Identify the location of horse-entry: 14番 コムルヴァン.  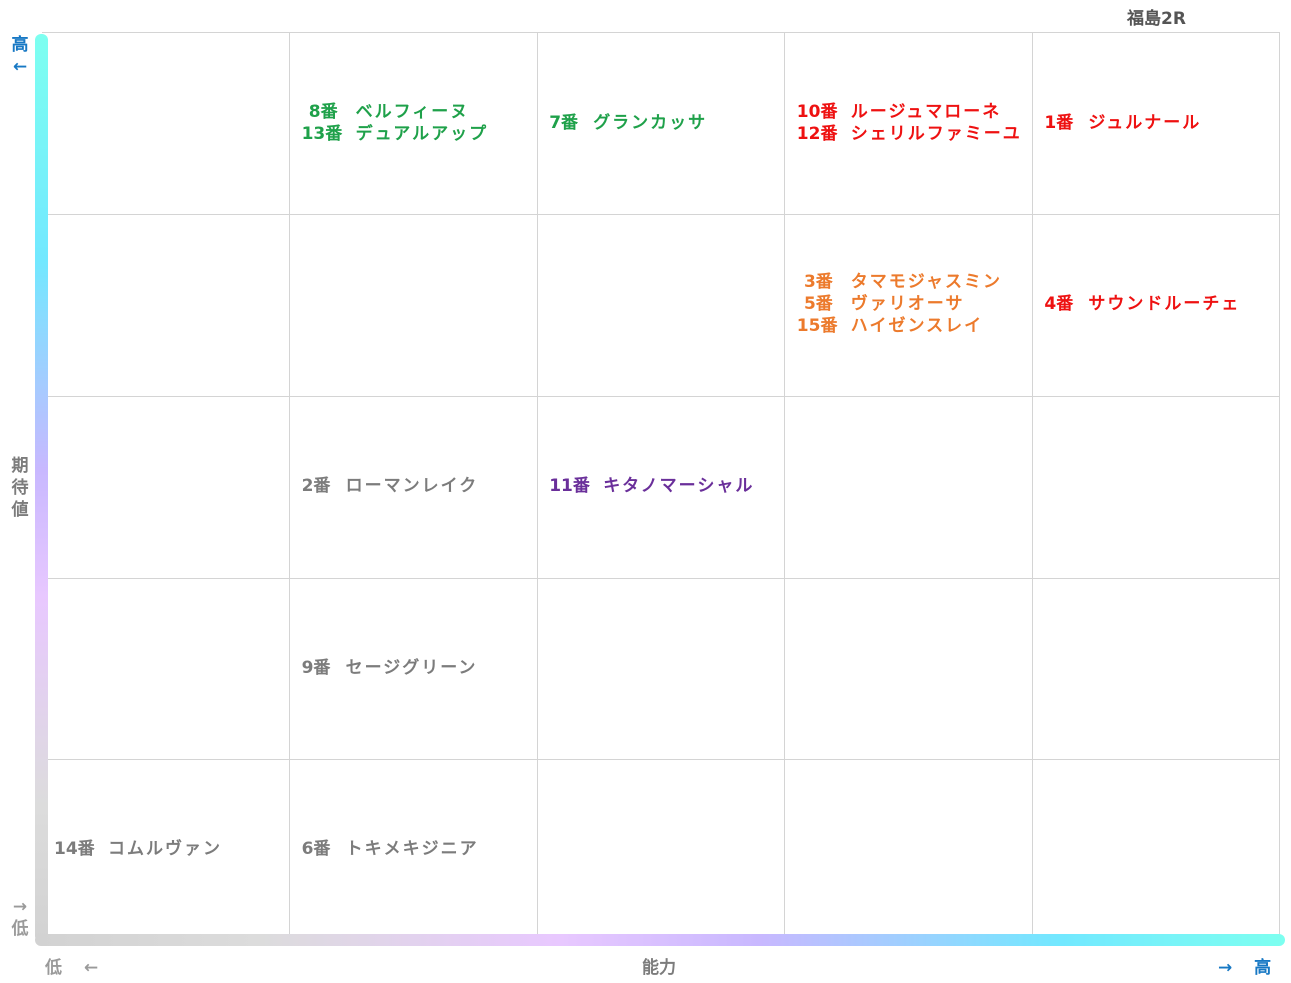
(138, 849).